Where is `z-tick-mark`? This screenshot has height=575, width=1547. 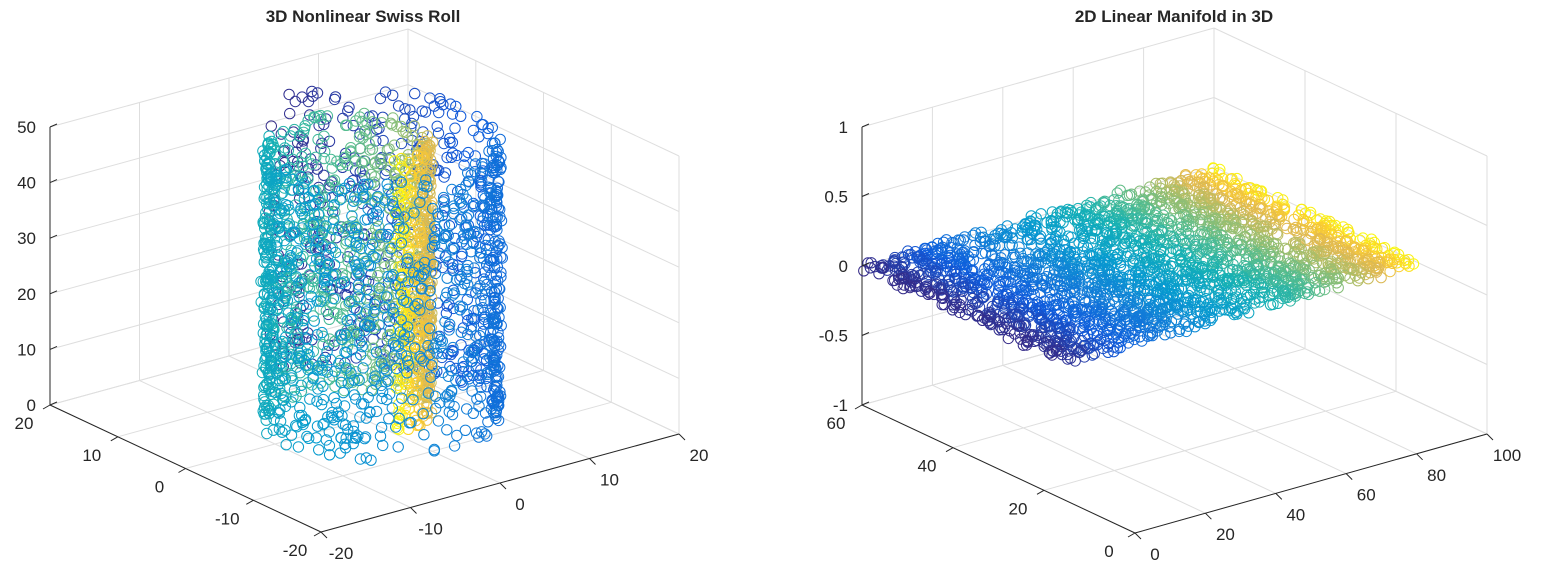 z-tick-mark is located at coordinates (53, 236).